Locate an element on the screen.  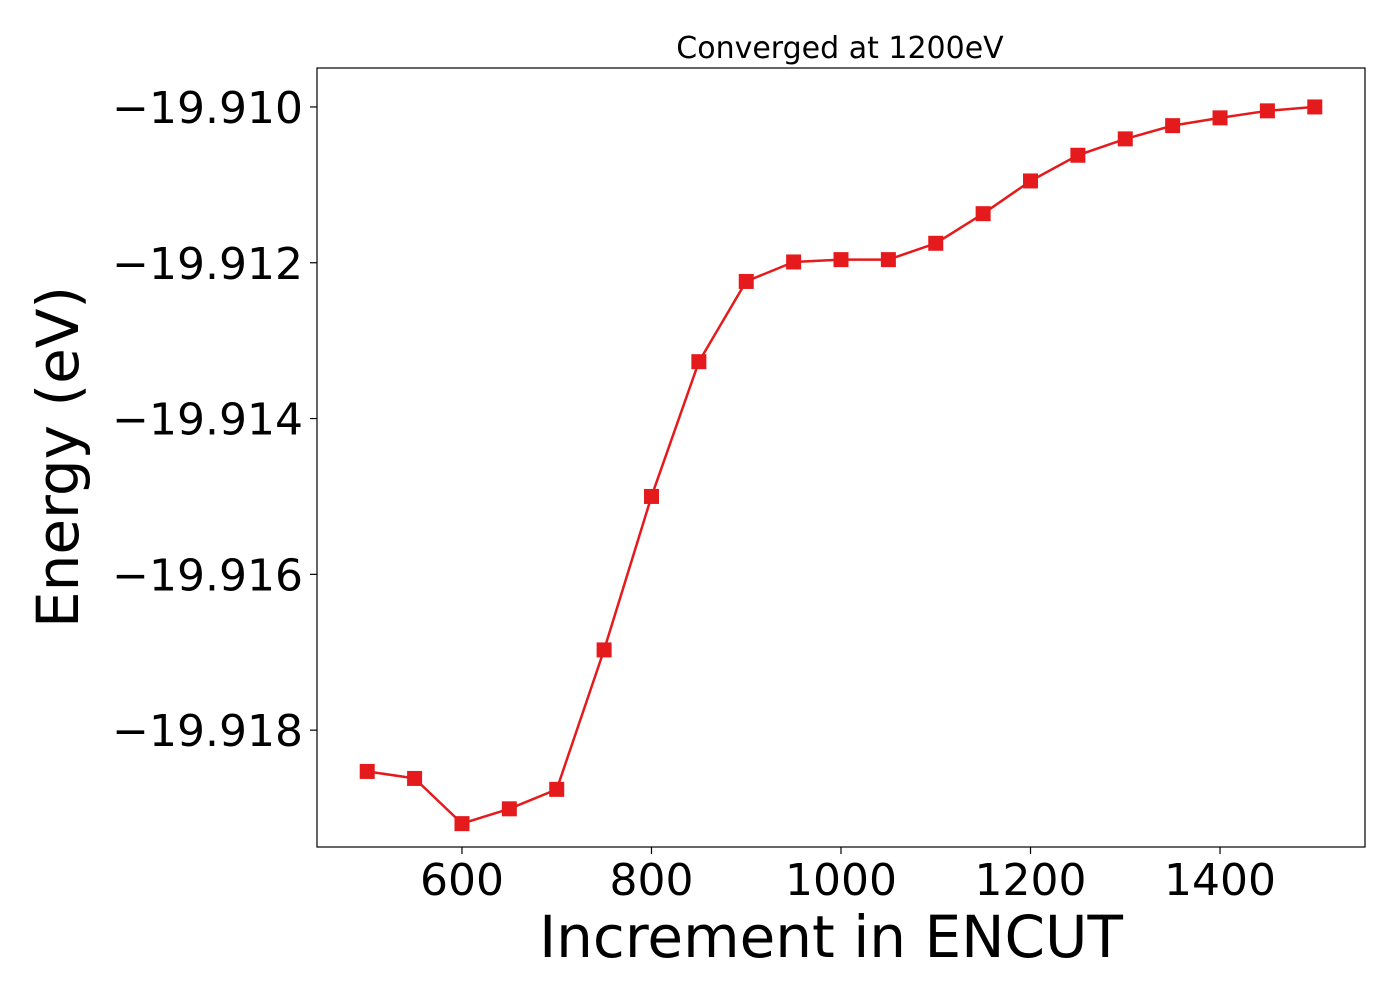
y-tick-label: −19.918 is located at coordinates (207, 731).